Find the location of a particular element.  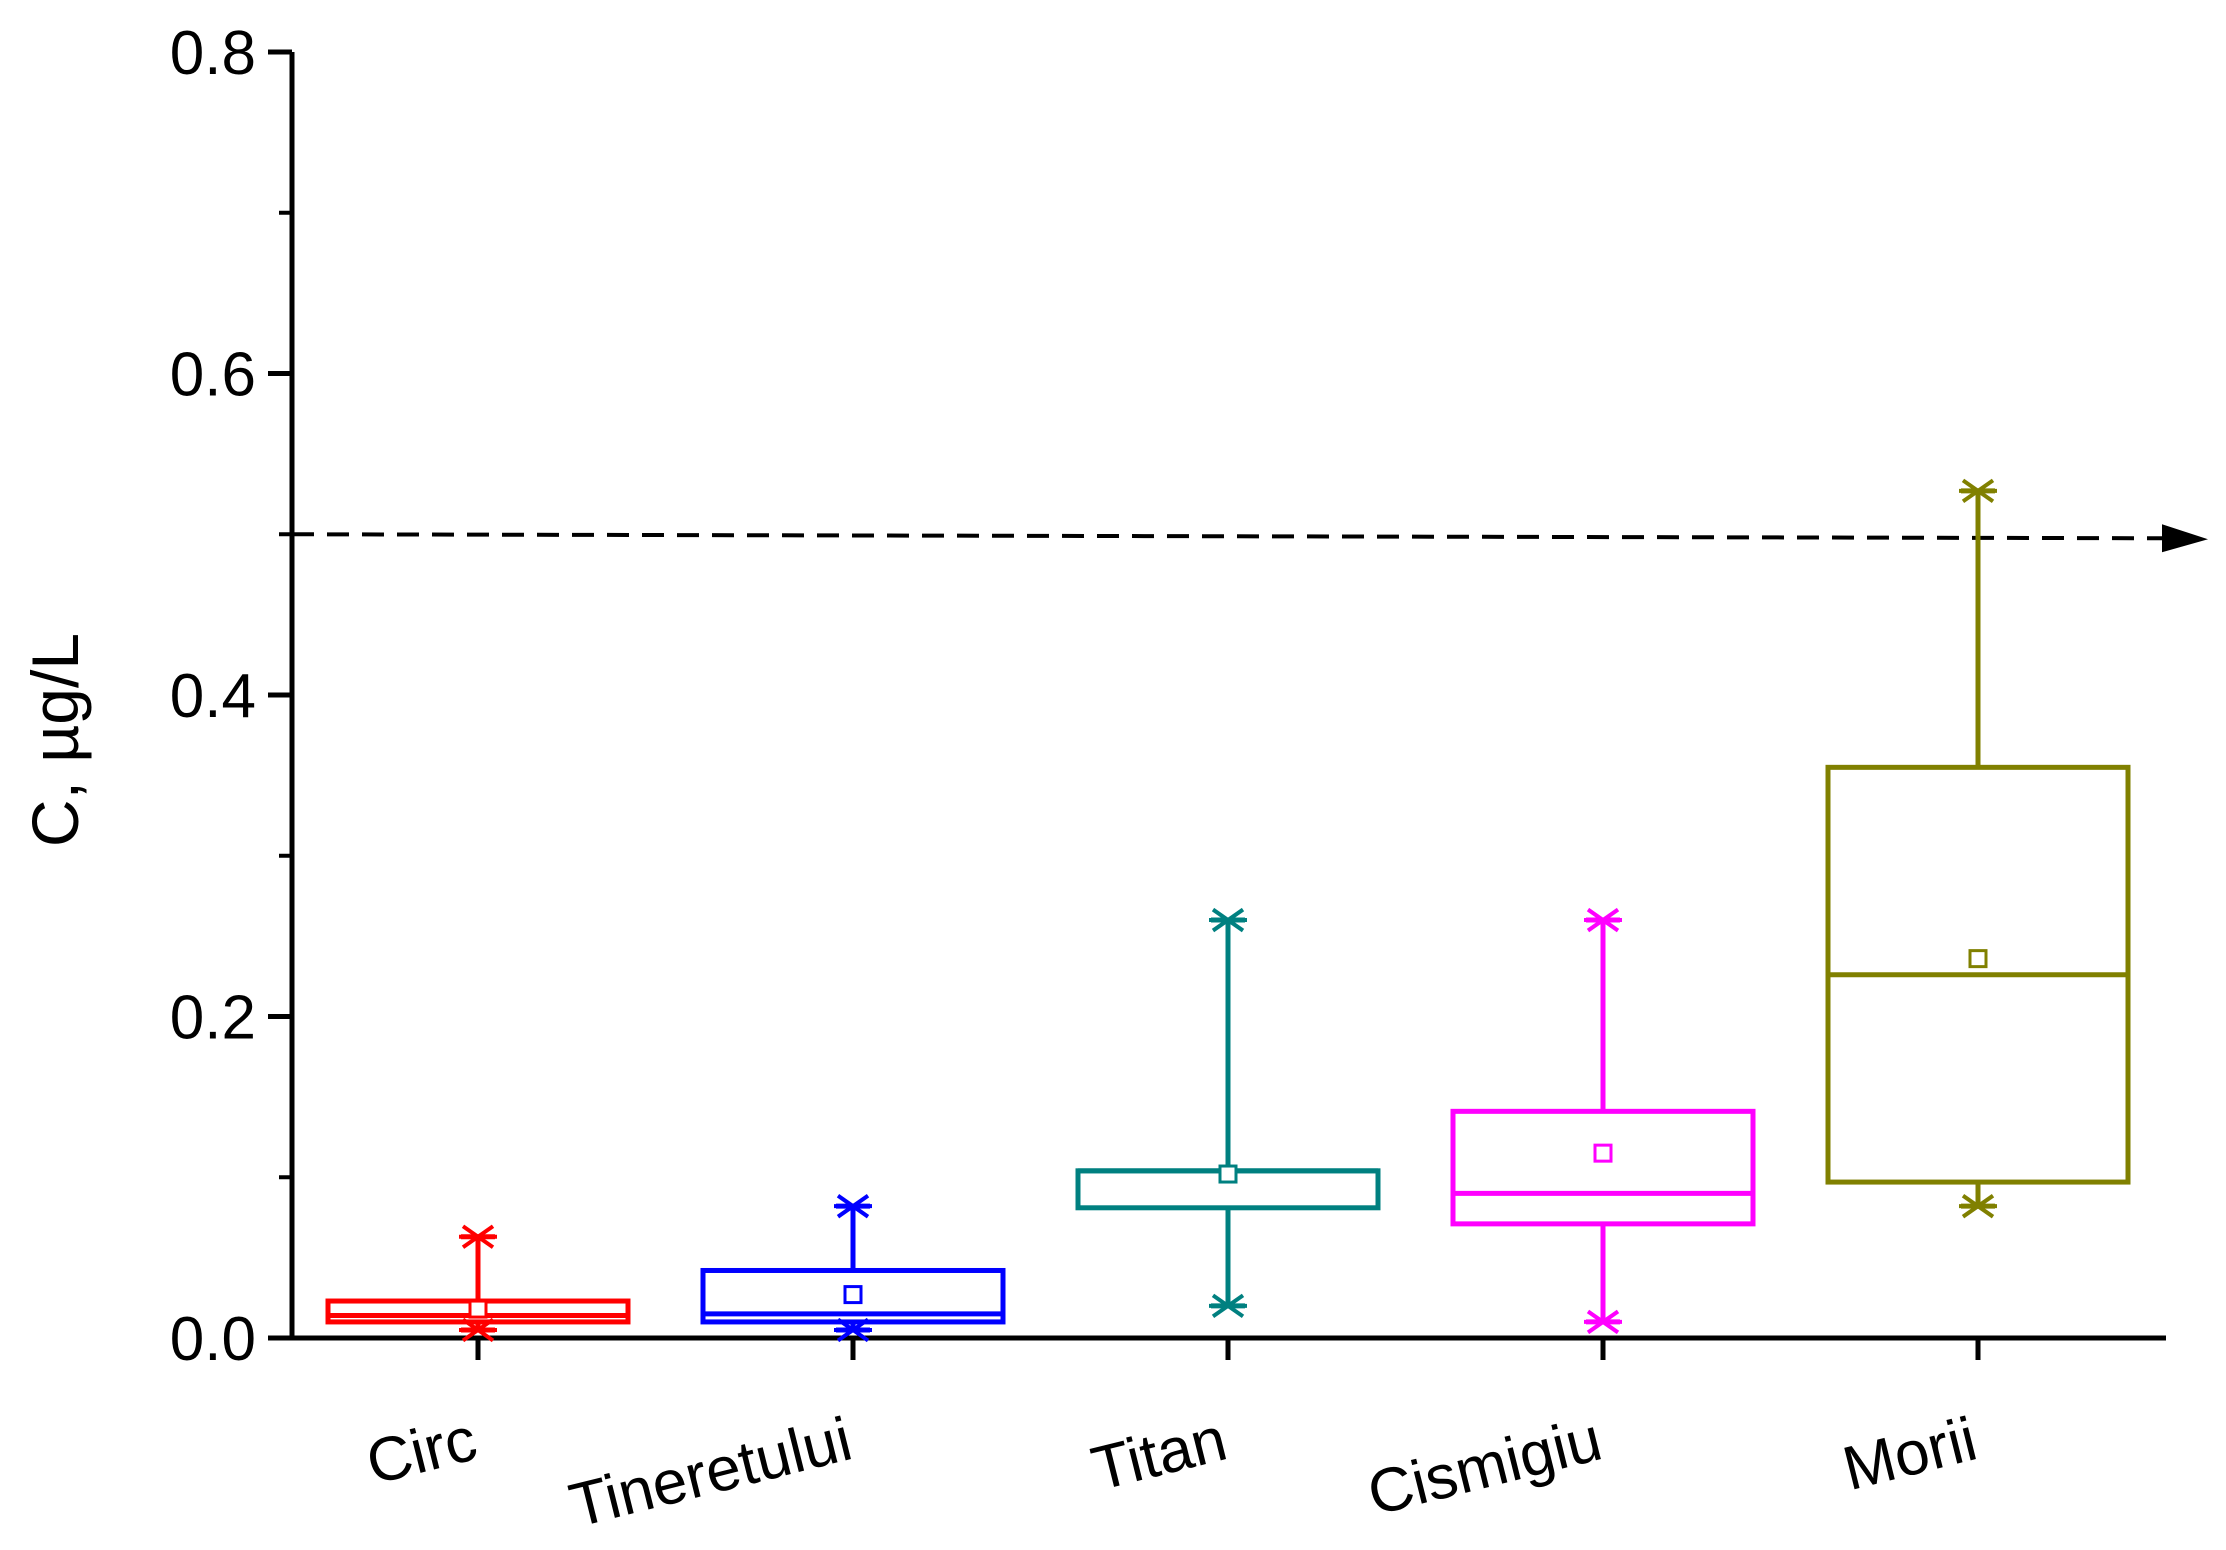

y-axis-title: C, µg/L is located at coordinates (55, 740).